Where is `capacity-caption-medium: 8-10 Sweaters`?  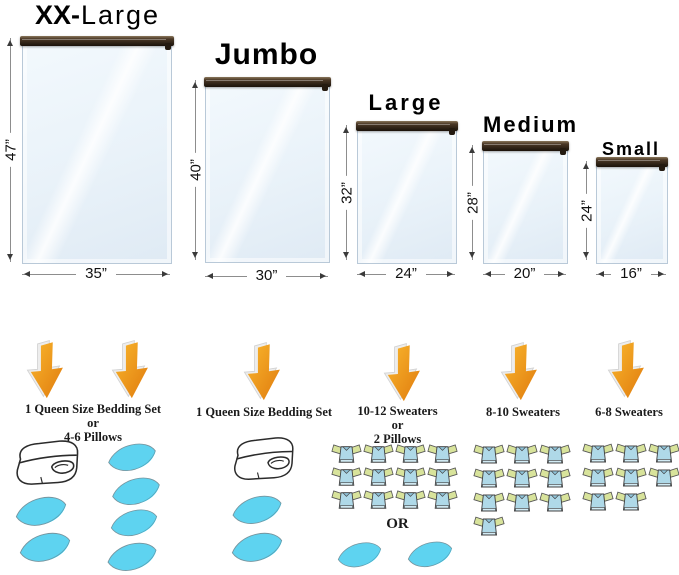
capacity-caption-medium: 8-10 Sweaters is located at coordinates (523, 412).